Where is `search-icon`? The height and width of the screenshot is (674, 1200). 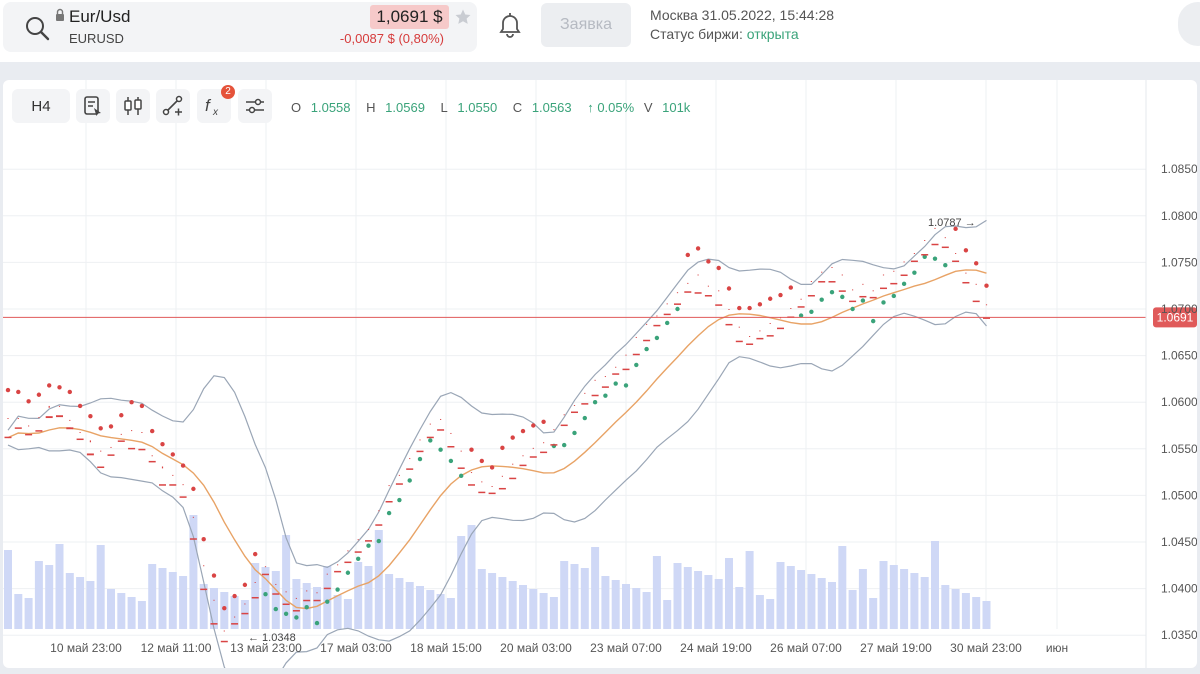 search-icon is located at coordinates (37, 28).